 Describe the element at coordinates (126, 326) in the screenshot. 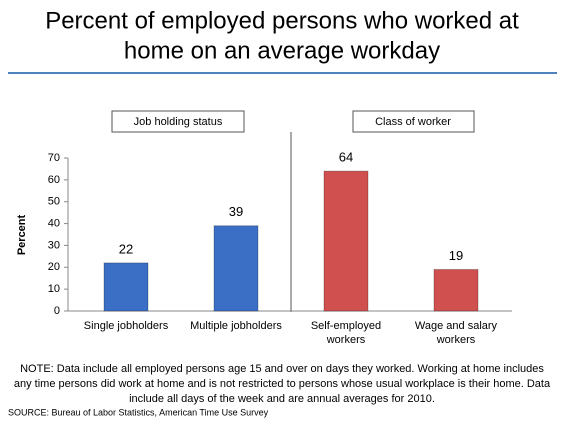

I see `x-tick-label: Single jobholders` at that location.